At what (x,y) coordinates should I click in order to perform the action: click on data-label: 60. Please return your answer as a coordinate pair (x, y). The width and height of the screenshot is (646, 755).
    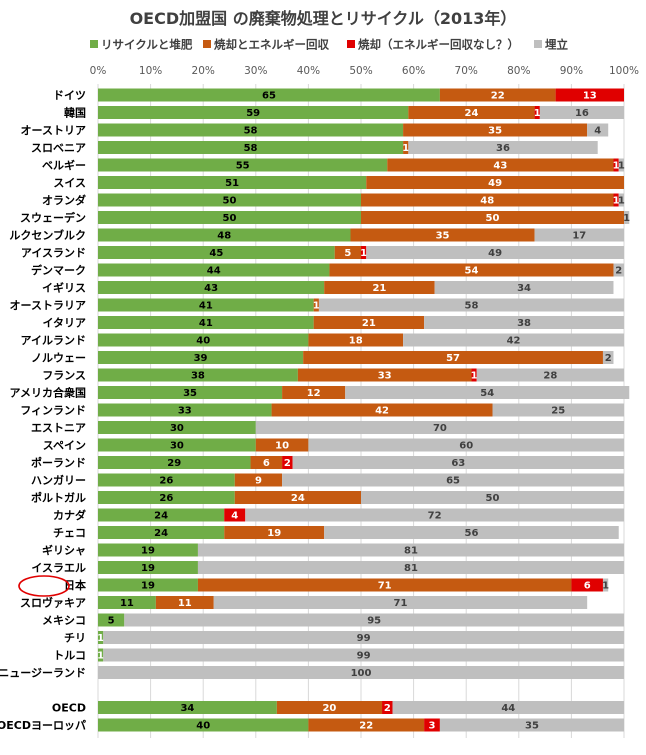
    Looking at the image, I should click on (466, 446).